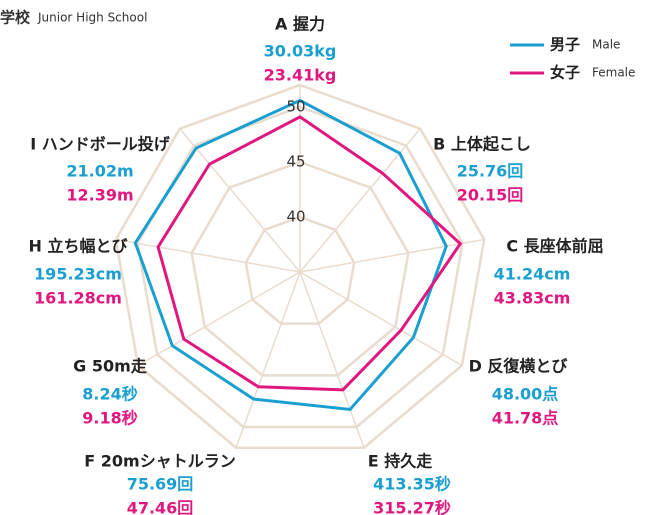 Image resolution: width=648 pixels, height=515 pixels. What do you see at coordinates (110, 366) in the screenshot?
I see `axis-label: G 50m走` at bounding box center [110, 366].